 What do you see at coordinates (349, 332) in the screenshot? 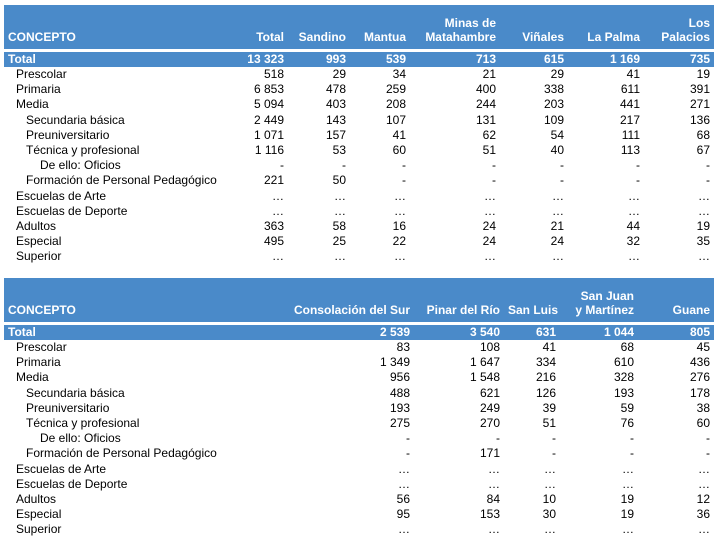
I see `cell-value: 2 539` at bounding box center [349, 332].